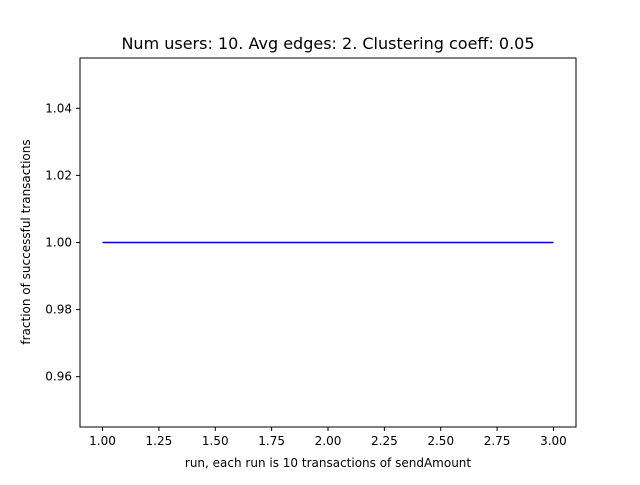 This screenshot has height=485, width=640. Describe the element at coordinates (58, 243) in the screenshot. I see `y-tick-label: 1.00` at that location.